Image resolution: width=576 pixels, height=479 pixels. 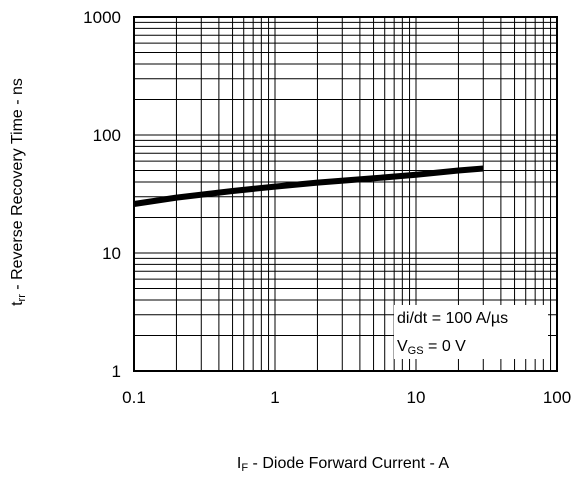 What do you see at coordinates (102, 17) in the screenshot?
I see `y-tick-label: 1000` at bounding box center [102, 17].